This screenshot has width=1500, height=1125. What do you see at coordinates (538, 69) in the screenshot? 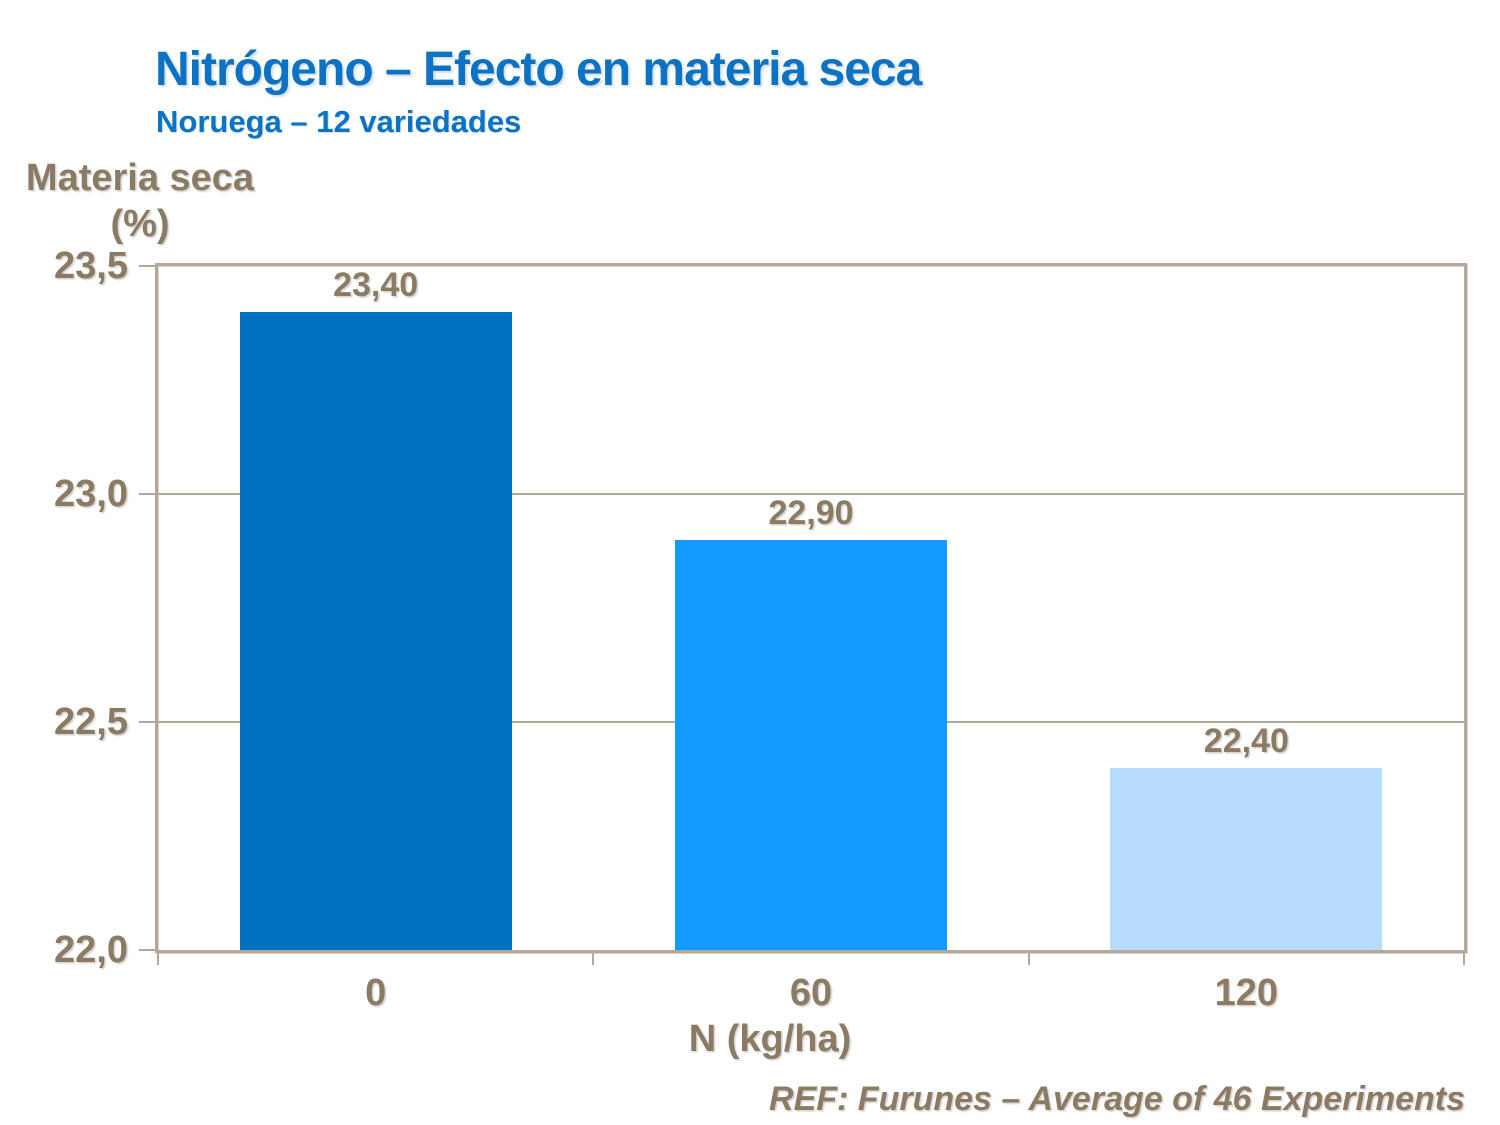
I see `chart-title: Nitrógeno – Efecto en materia seca` at bounding box center [538, 69].